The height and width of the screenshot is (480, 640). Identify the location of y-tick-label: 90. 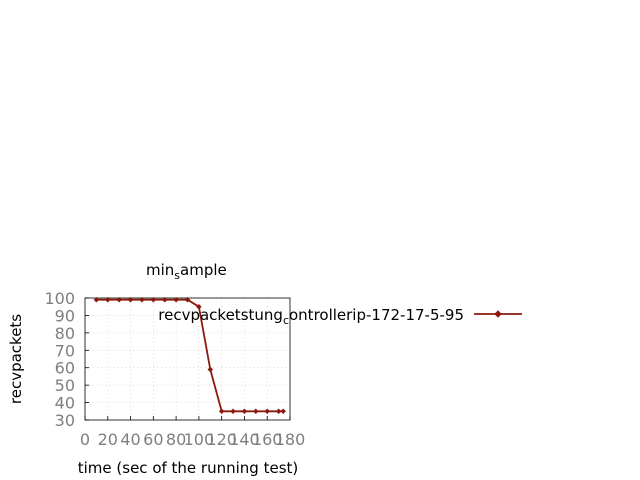
(65, 315).